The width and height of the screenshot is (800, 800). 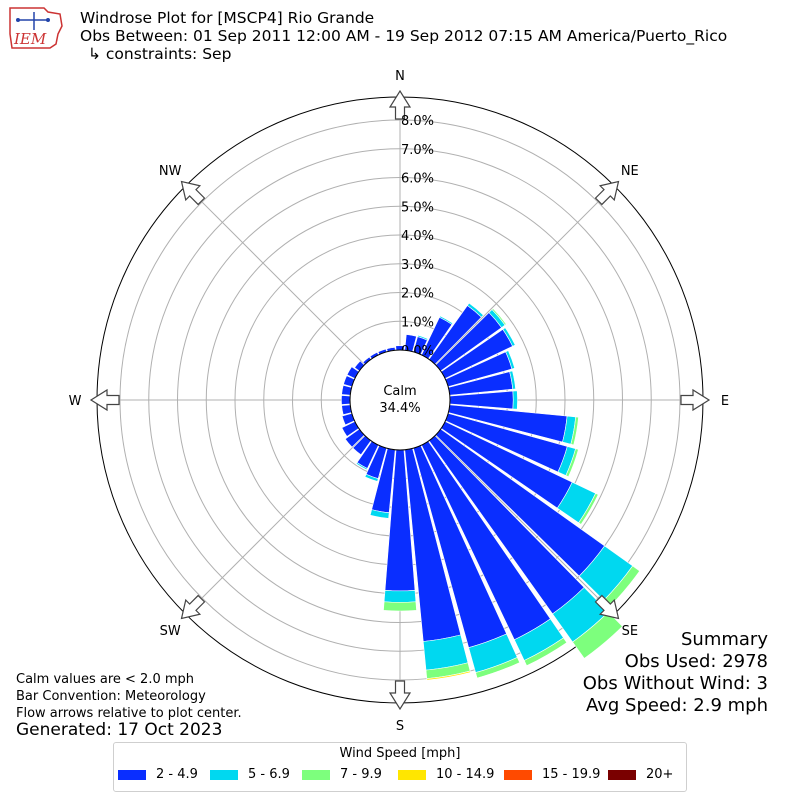 What do you see at coordinates (724, 639) in the screenshot?
I see `summary-heading: Summary` at bounding box center [724, 639].